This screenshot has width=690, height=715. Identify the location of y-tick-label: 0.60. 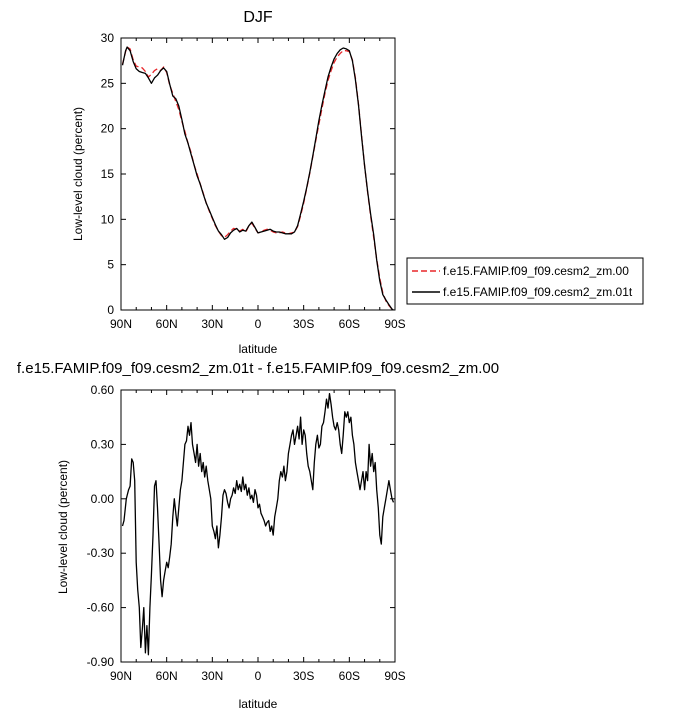
(103, 390).